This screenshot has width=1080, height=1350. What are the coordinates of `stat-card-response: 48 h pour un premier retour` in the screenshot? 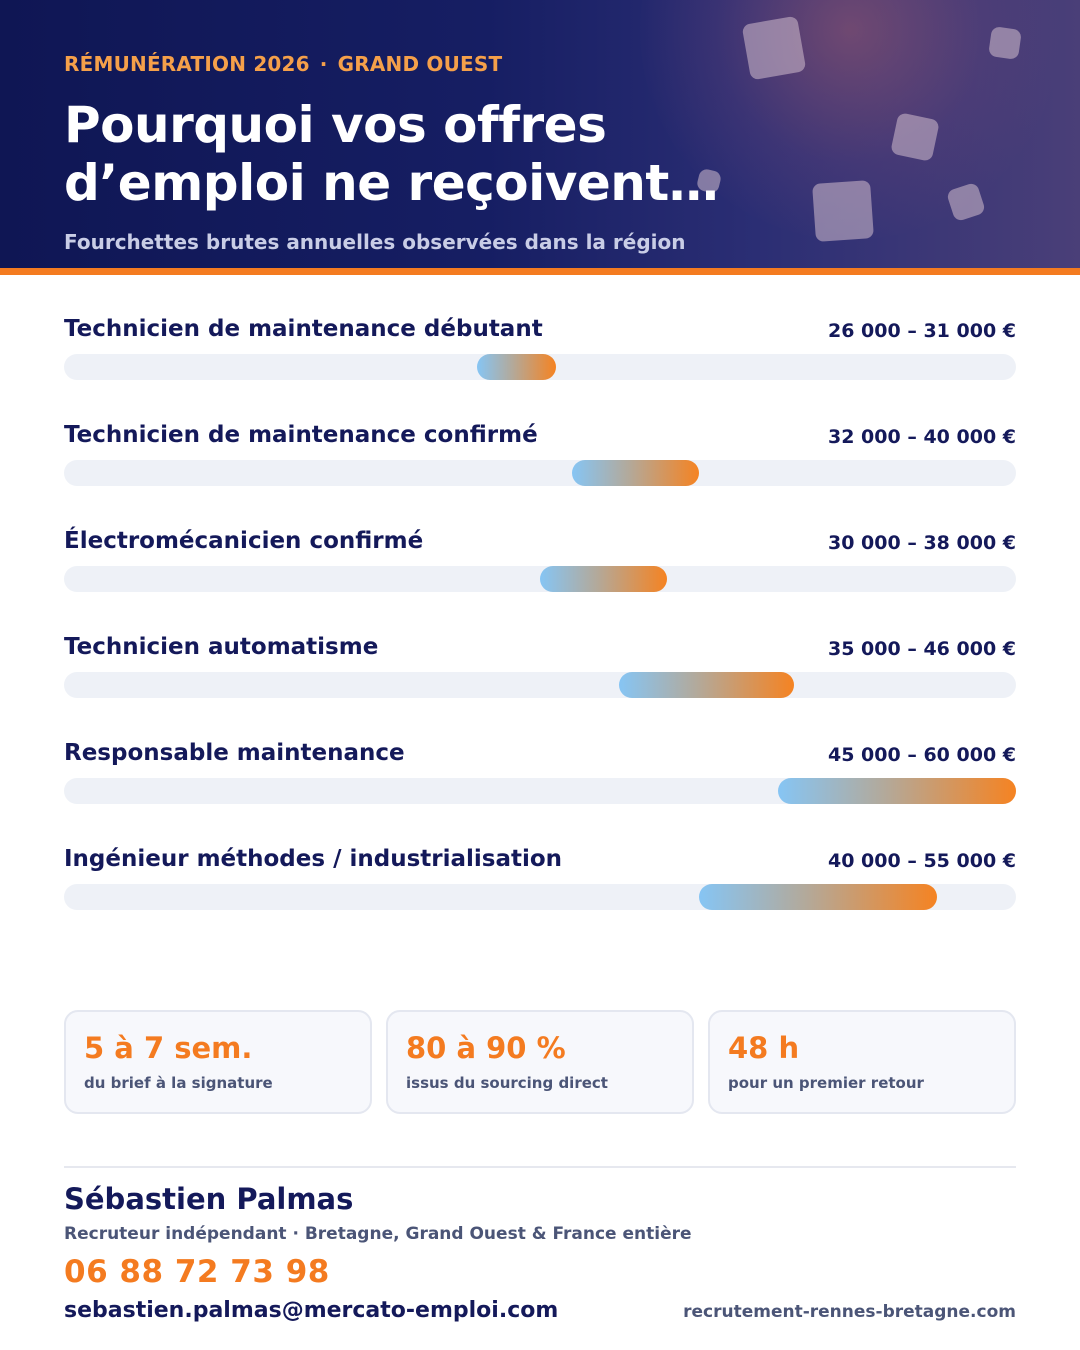 It's located at (862, 1062).